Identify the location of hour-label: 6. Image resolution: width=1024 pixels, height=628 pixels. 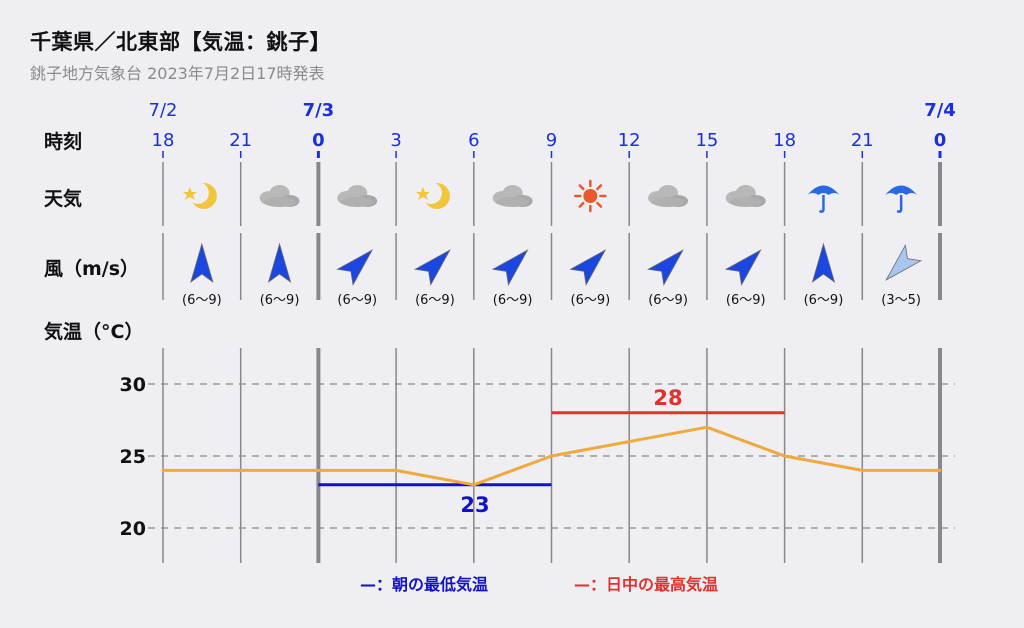
(473, 140).